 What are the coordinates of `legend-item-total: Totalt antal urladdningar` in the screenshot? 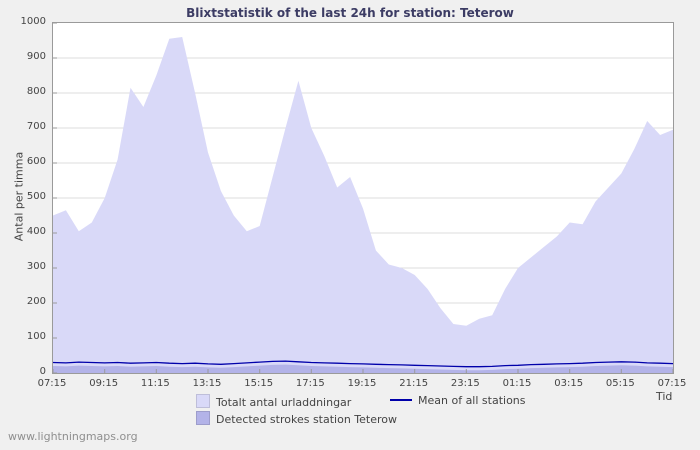 It's located at (274, 401).